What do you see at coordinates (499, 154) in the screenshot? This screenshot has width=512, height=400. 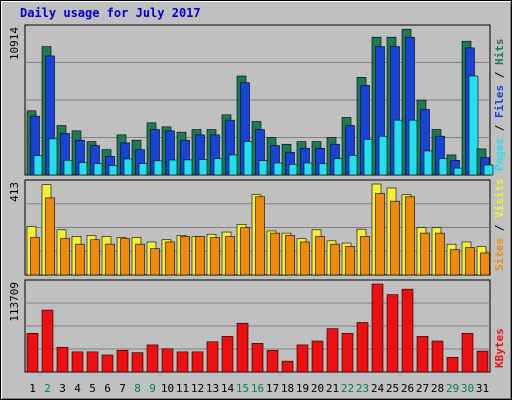 I see `legend-entry-pages: Pages` at bounding box center [499, 154].